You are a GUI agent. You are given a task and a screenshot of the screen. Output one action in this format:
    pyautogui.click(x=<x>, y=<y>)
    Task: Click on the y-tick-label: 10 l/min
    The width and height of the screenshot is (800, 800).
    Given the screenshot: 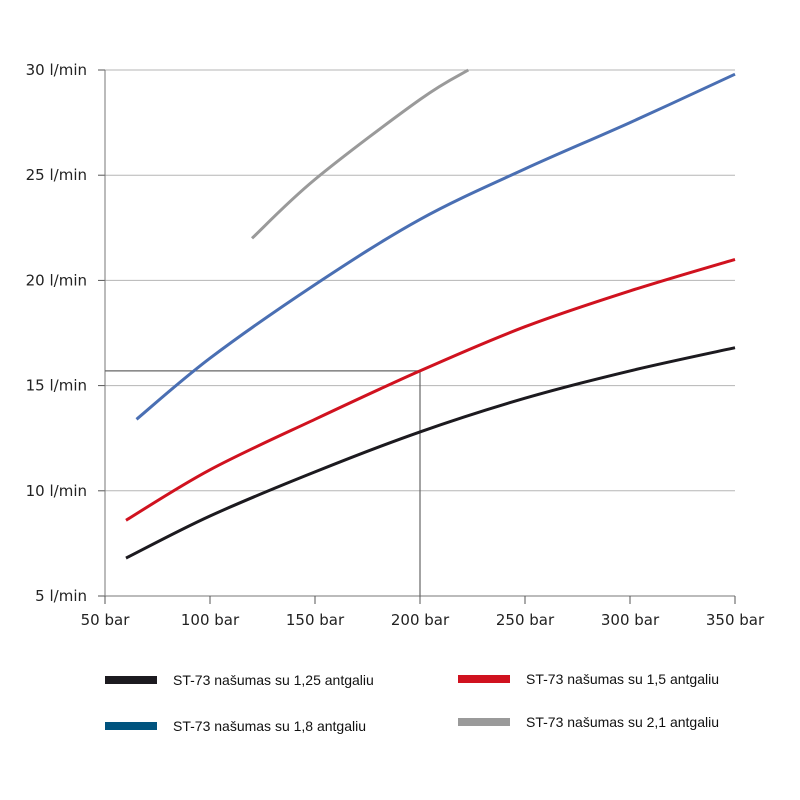 What is the action you would take?
    pyautogui.click(x=56, y=491)
    